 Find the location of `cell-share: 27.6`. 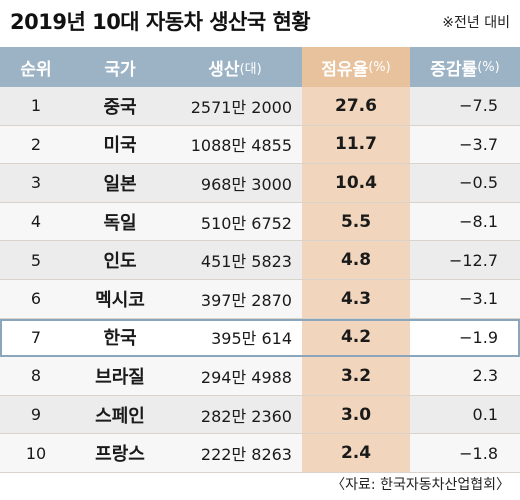

cell-share: 27.6 is located at coordinates (356, 106).